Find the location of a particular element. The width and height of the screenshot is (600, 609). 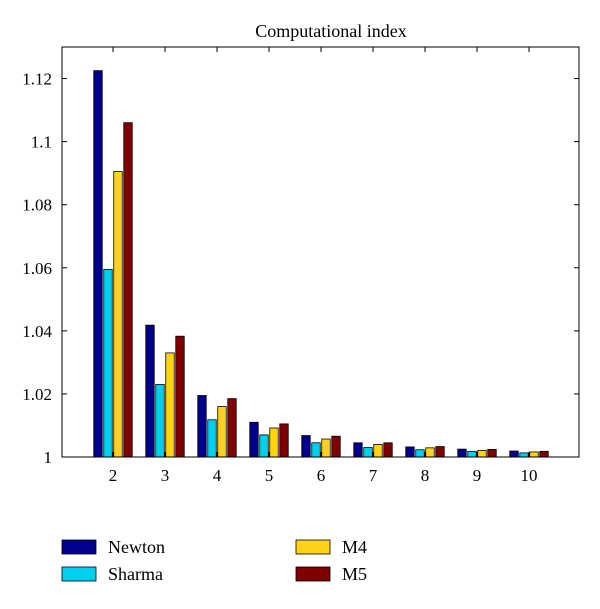

y-tick-label: 1.1 is located at coordinates (41, 142).